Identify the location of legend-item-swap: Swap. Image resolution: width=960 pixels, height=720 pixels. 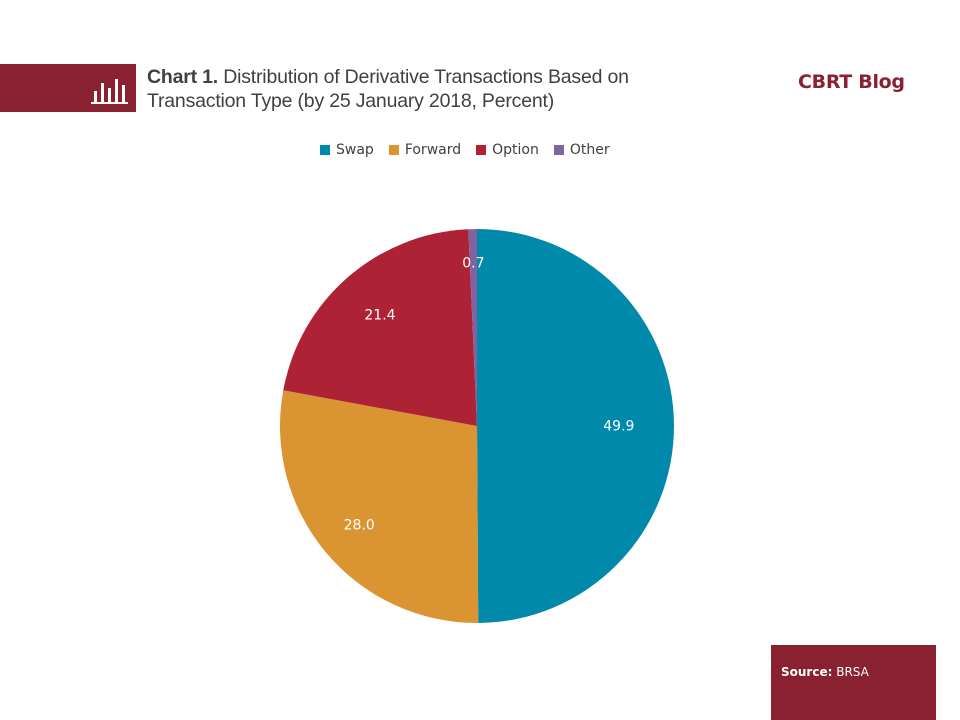
(347, 150).